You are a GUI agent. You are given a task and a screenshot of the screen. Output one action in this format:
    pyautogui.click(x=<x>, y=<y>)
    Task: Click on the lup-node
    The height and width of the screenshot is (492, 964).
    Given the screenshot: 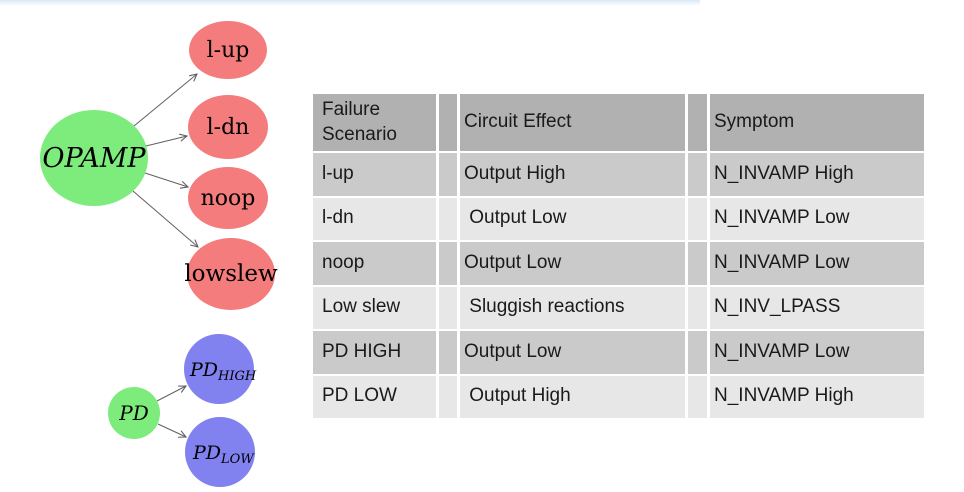 What is the action you would take?
    pyautogui.click(x=228, y=50)
    